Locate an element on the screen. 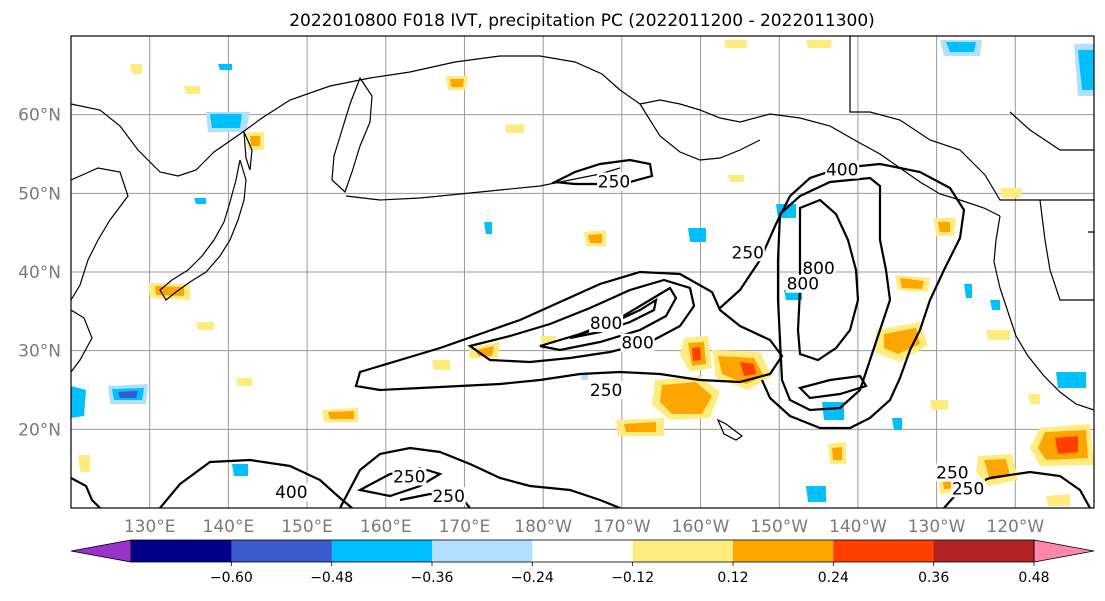  colorbar-tick-label: 0.36 is located at coordinates (933, 578).